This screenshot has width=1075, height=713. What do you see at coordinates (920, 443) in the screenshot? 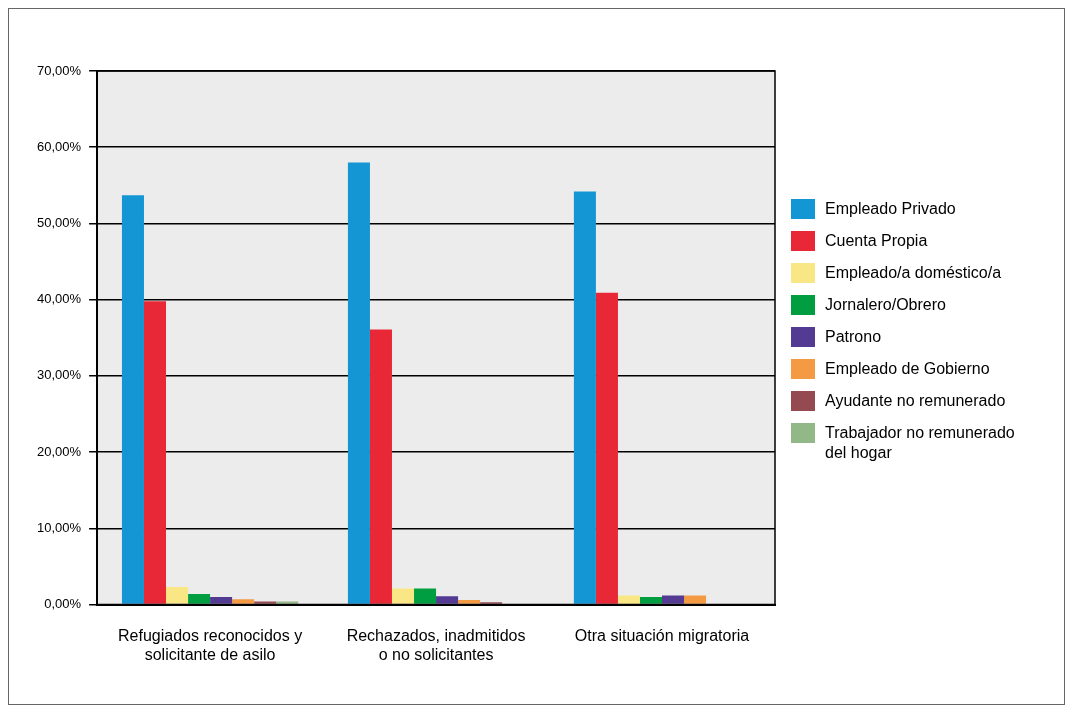
I see `legend-label: Trabajador no remunerado del hogar` at bounding box center [920, 443].